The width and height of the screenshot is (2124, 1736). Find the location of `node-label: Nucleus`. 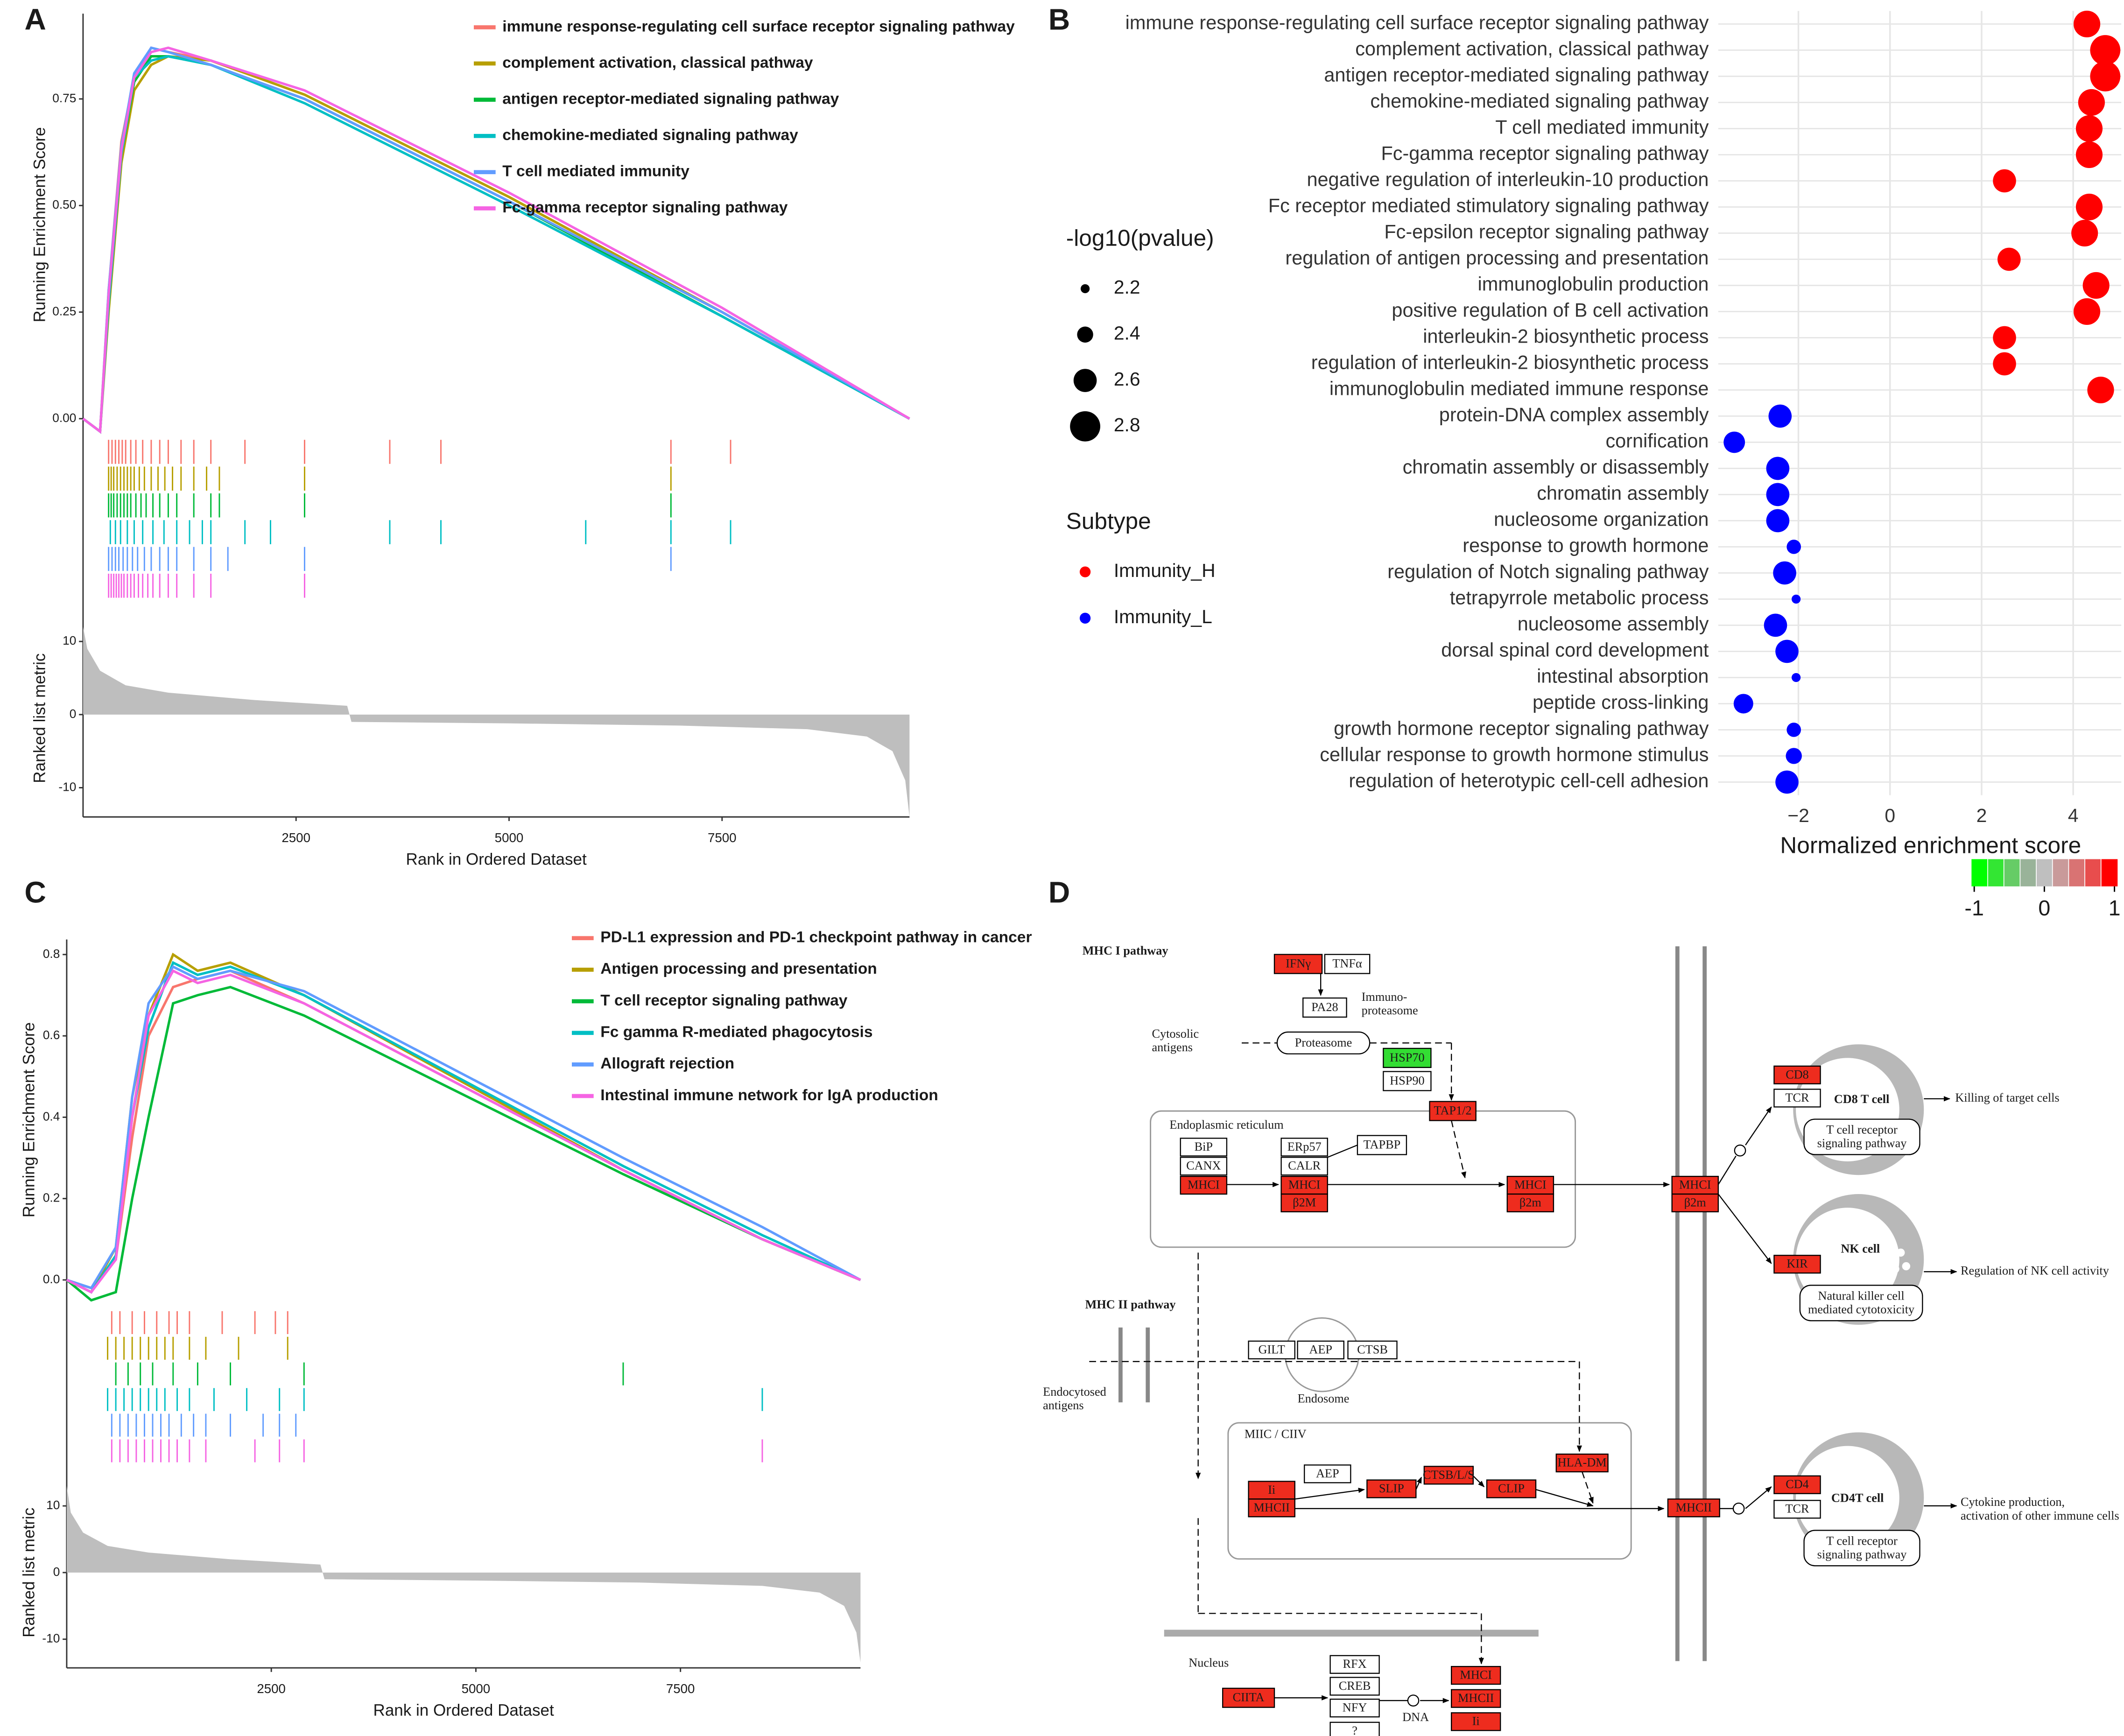

node-label: Nucleus is located at coordinates (1209, 1662).